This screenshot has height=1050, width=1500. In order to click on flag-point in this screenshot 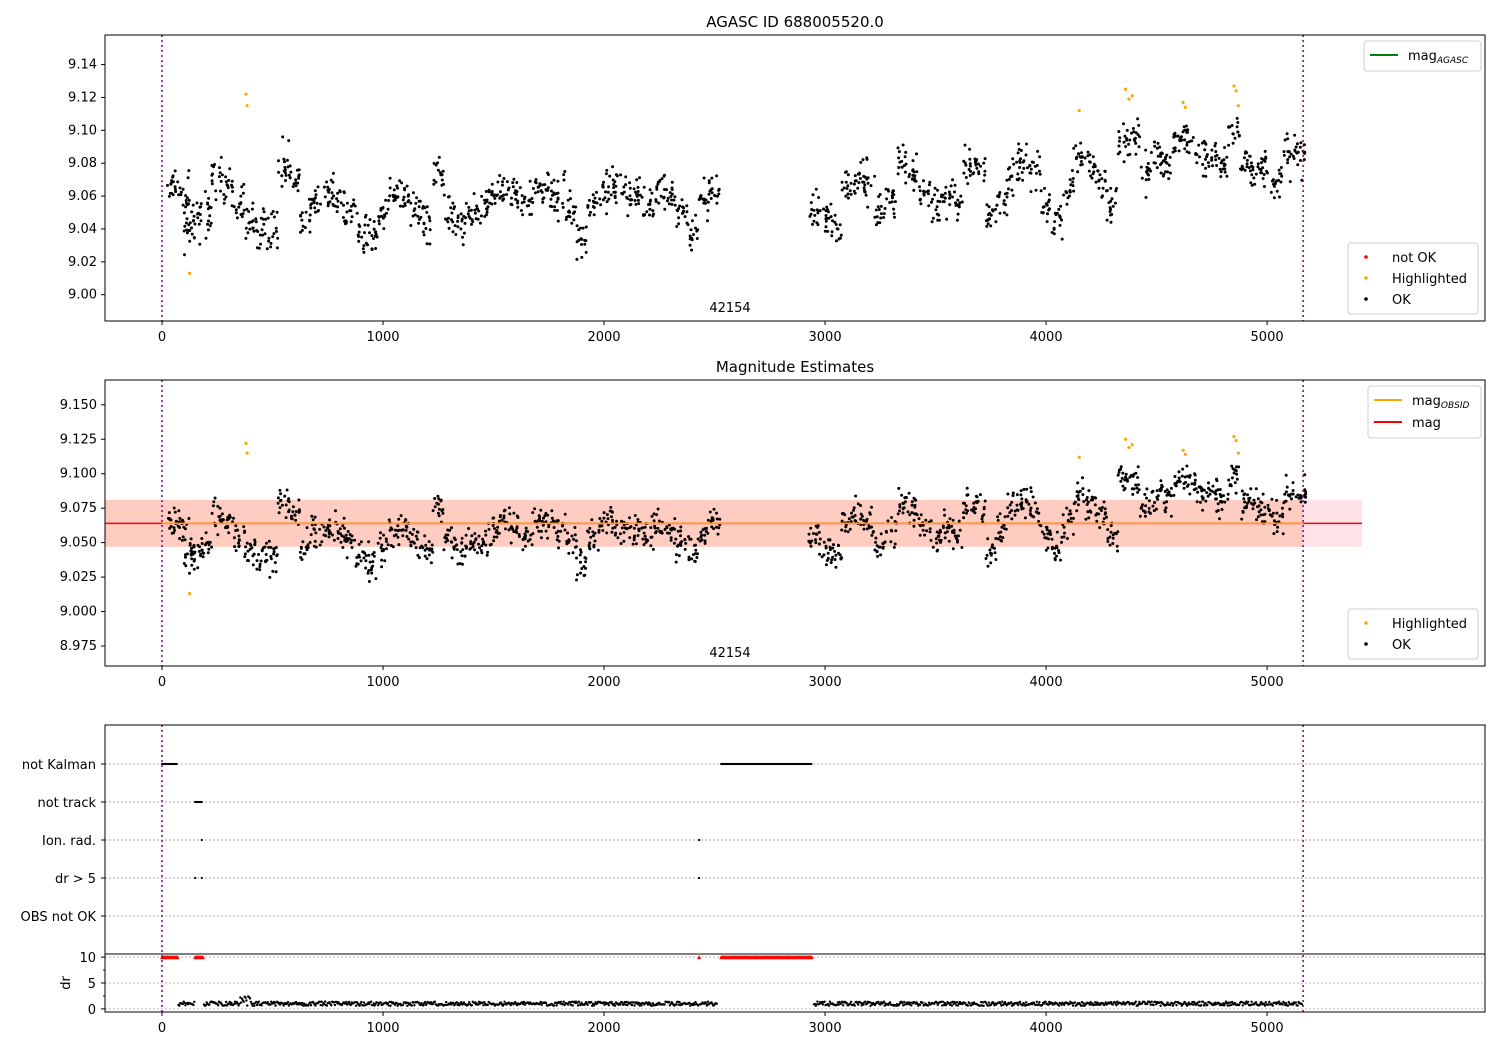, I will do `click(699, 878)`.